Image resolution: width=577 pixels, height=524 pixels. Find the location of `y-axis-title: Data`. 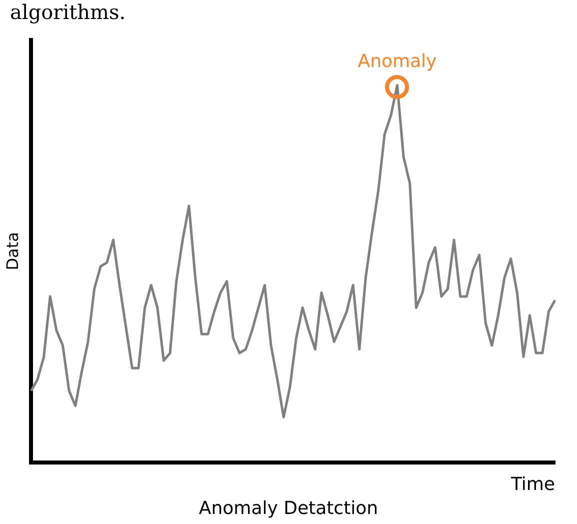

y-axis-title: Data is located at coordinates (12, 251).